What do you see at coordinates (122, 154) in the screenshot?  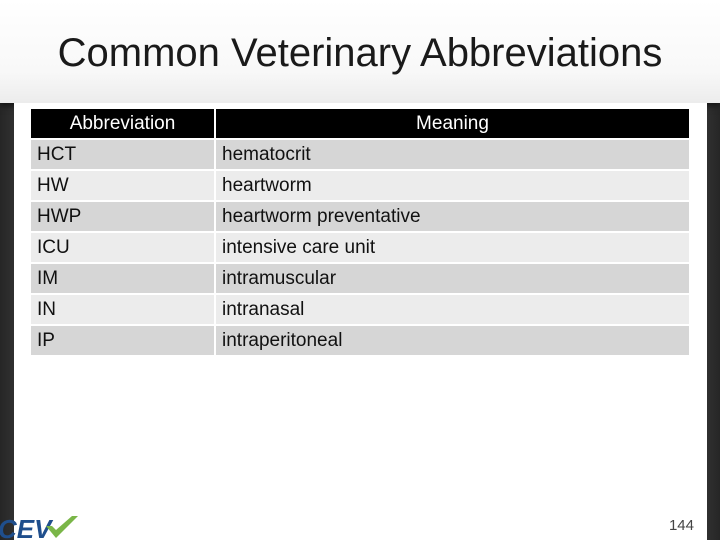 I see `abbreviation-cell: HCT` at bounding box center [122, 154].